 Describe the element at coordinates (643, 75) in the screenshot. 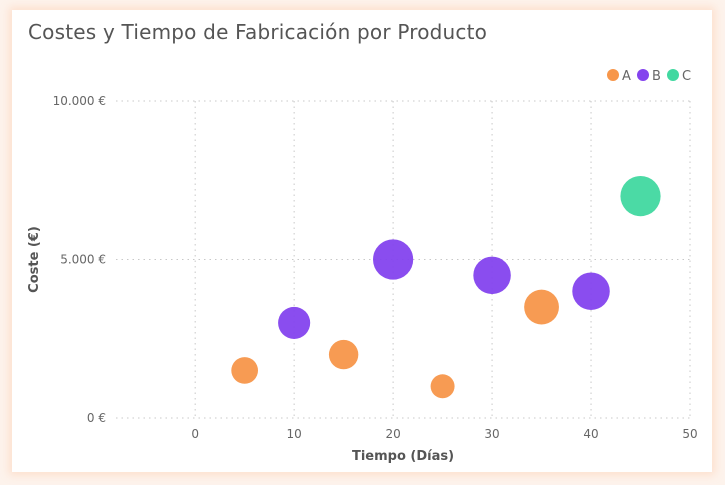

I see `legend-marker-b` at that location.